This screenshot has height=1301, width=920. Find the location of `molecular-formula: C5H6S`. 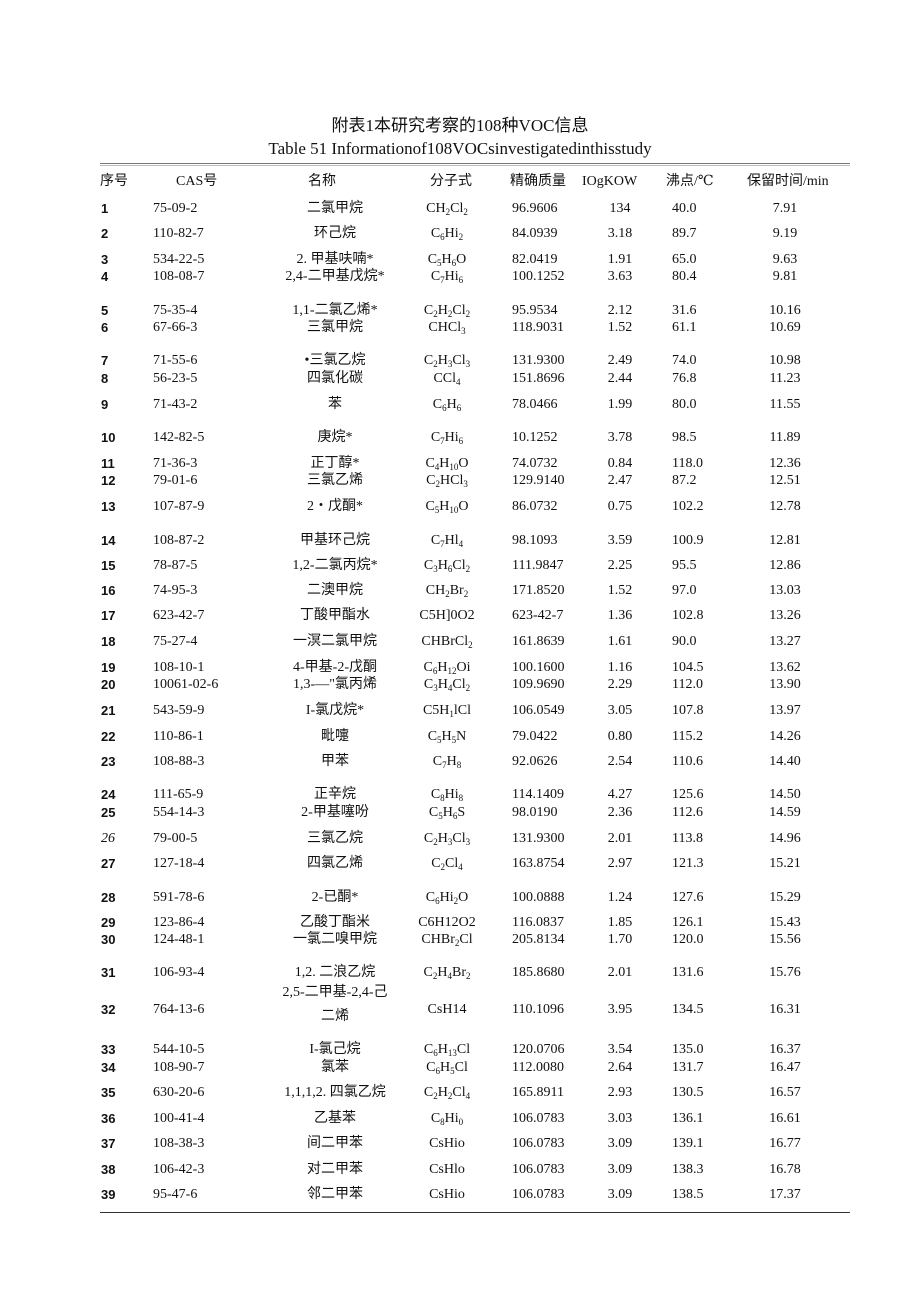

molecular-formula: C5H6S is located at coordinates (447, 813).